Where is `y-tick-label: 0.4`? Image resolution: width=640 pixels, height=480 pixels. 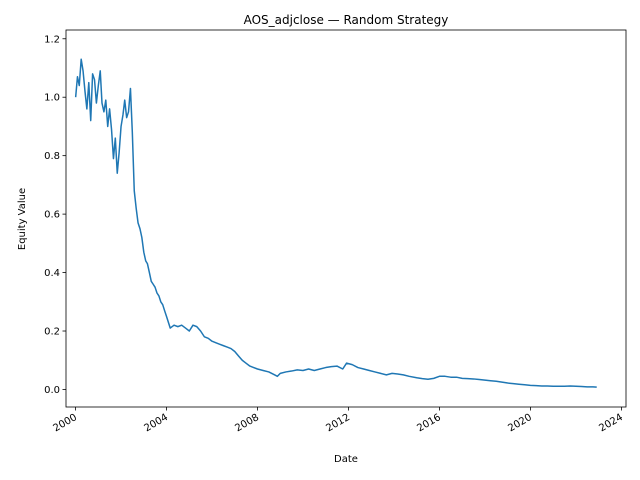 y-tick-label: 0.4 is located at coordinates (52, 273).